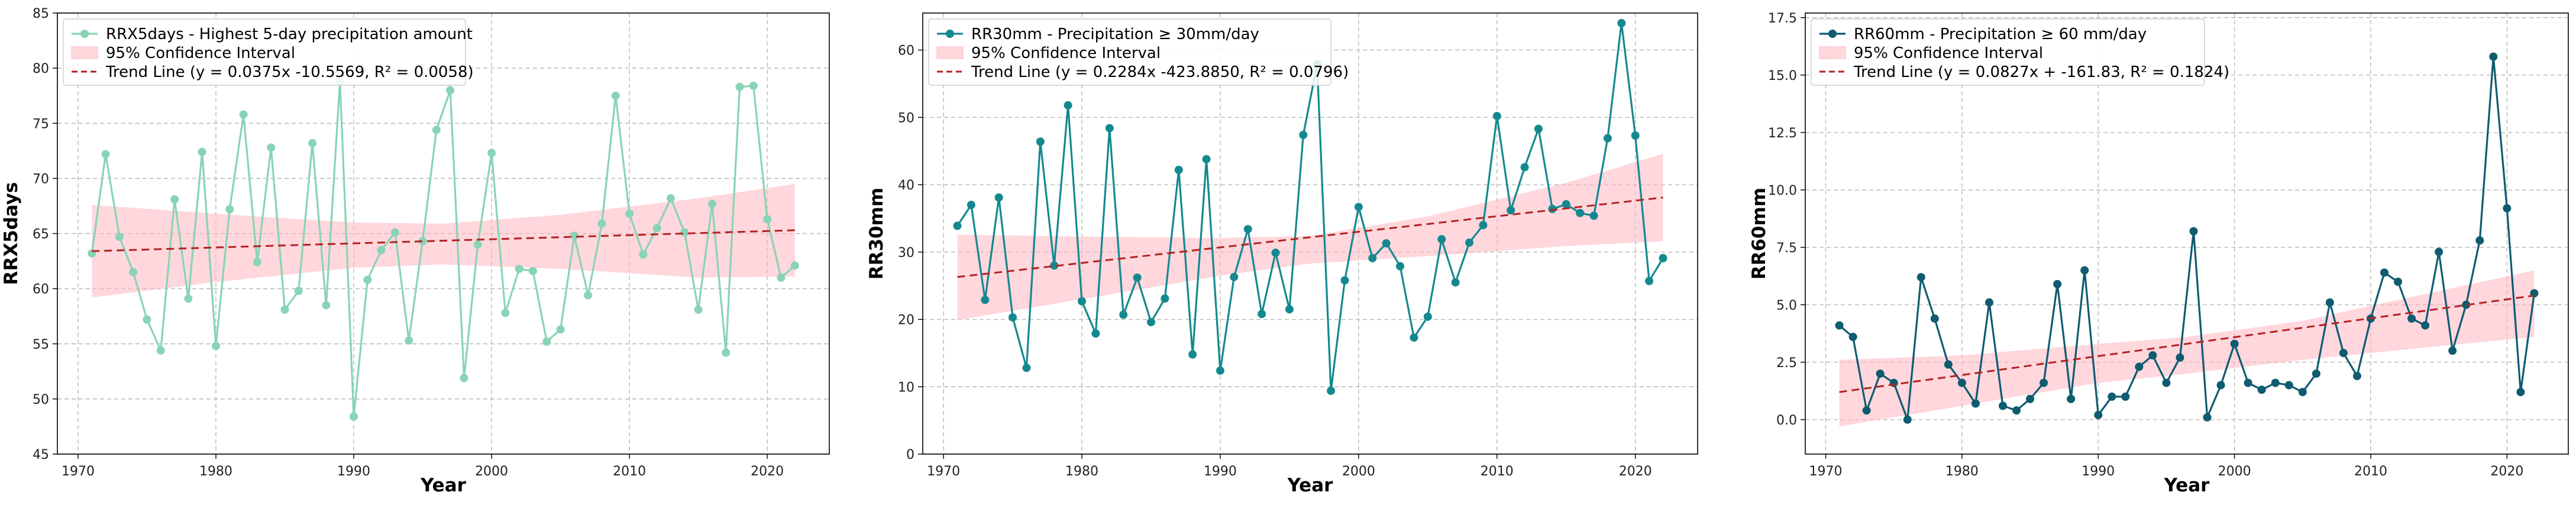 This screenshot has height=505, width=2576. What do you see at coordinates (1786, 248) in the screenshot?
I see `y-tick-label: 7.5` at bounding box center [1786, 248].